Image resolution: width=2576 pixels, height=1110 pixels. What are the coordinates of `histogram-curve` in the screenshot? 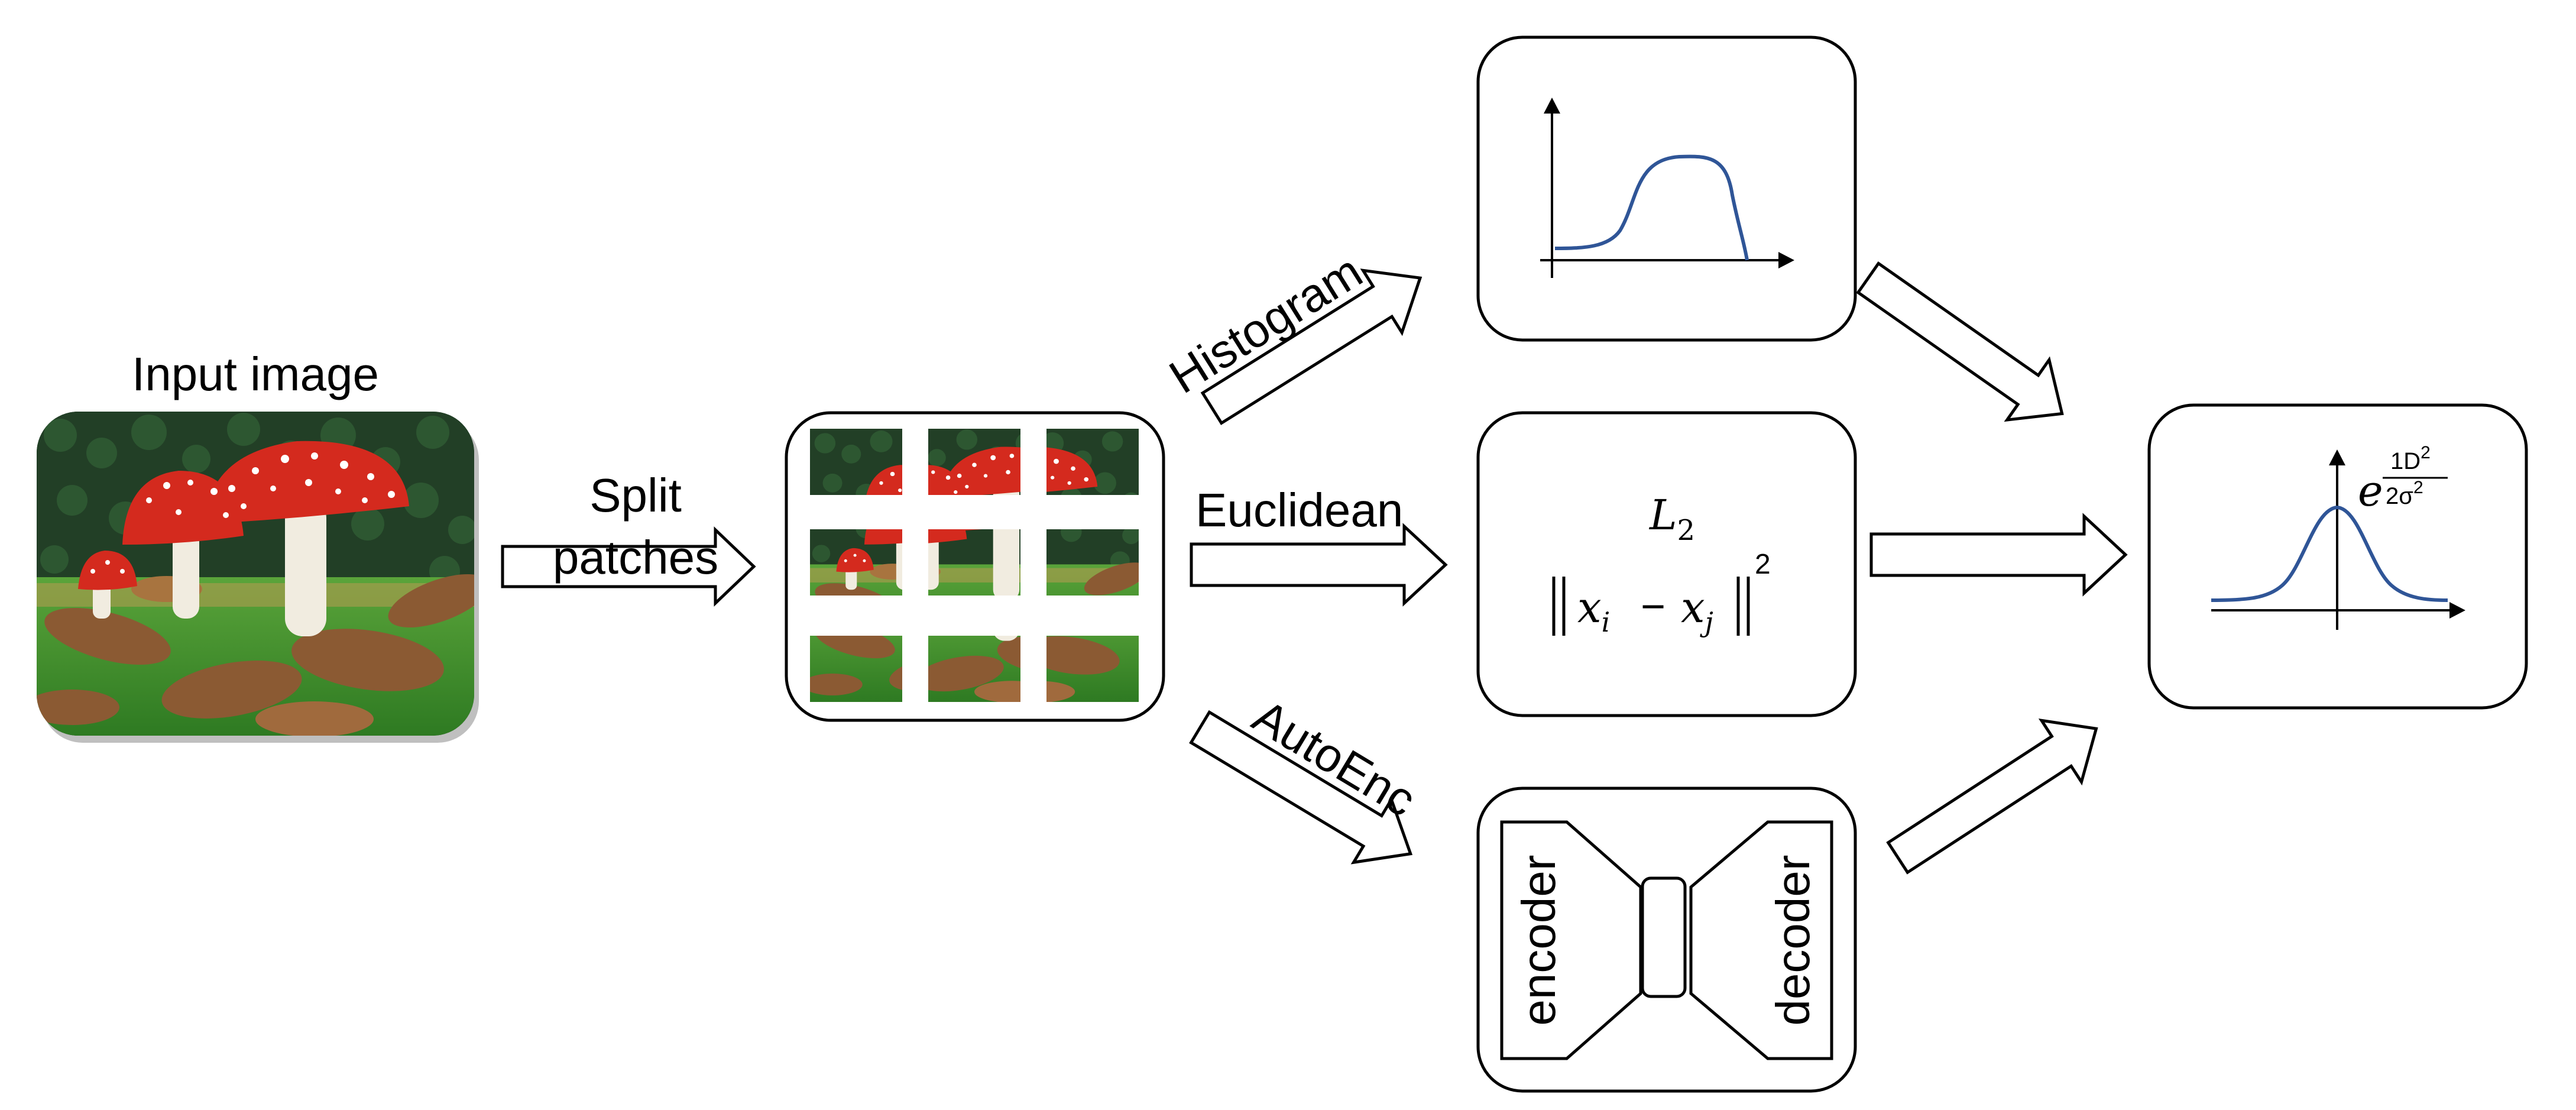 It's located at (1651, 208).